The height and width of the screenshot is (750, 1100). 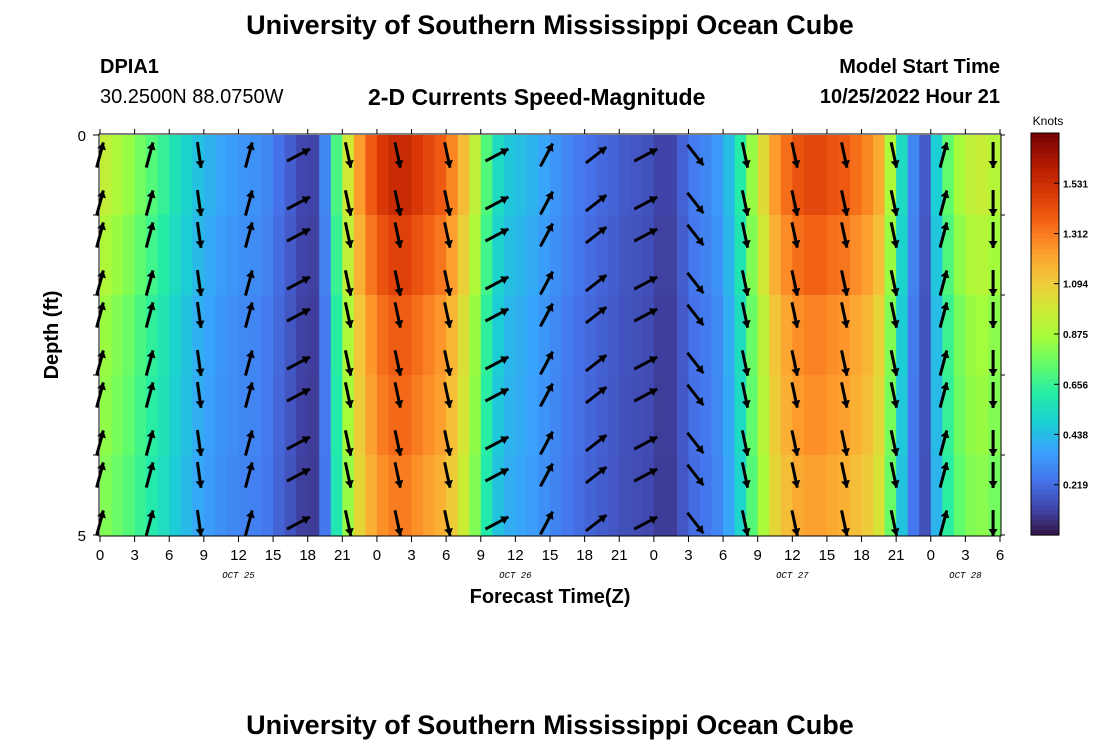 What do you see at coordinates (1075, 235) in the screenshot?
I see `colorbar-tick-label: 1.312` at bounding box center [1075, 235].